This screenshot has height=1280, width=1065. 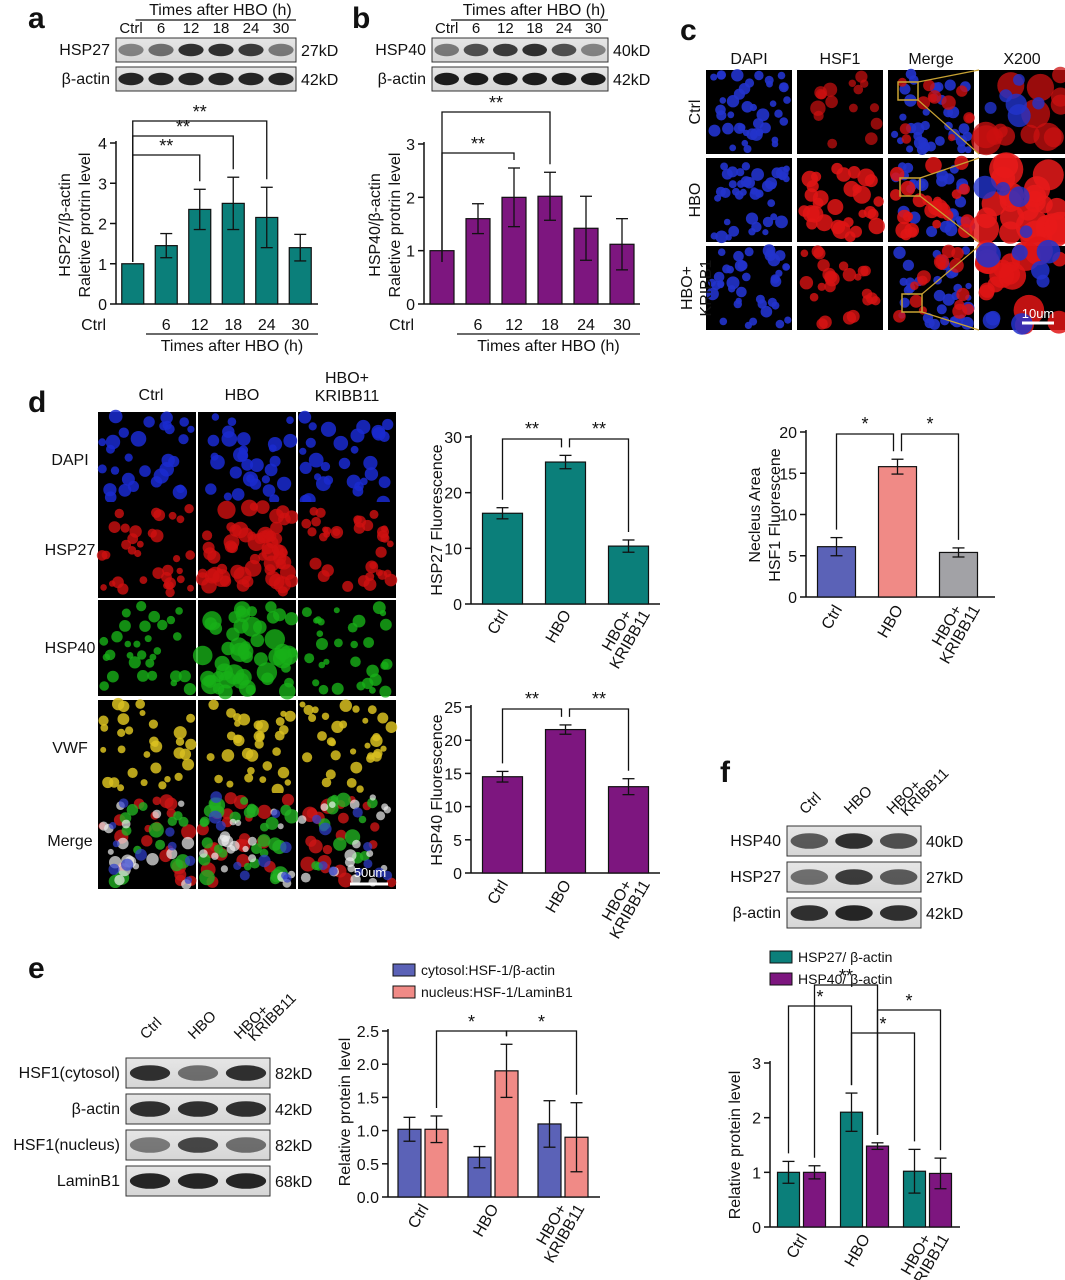 I want to click on y-tick-label: 4, so click(x=102, y=144).